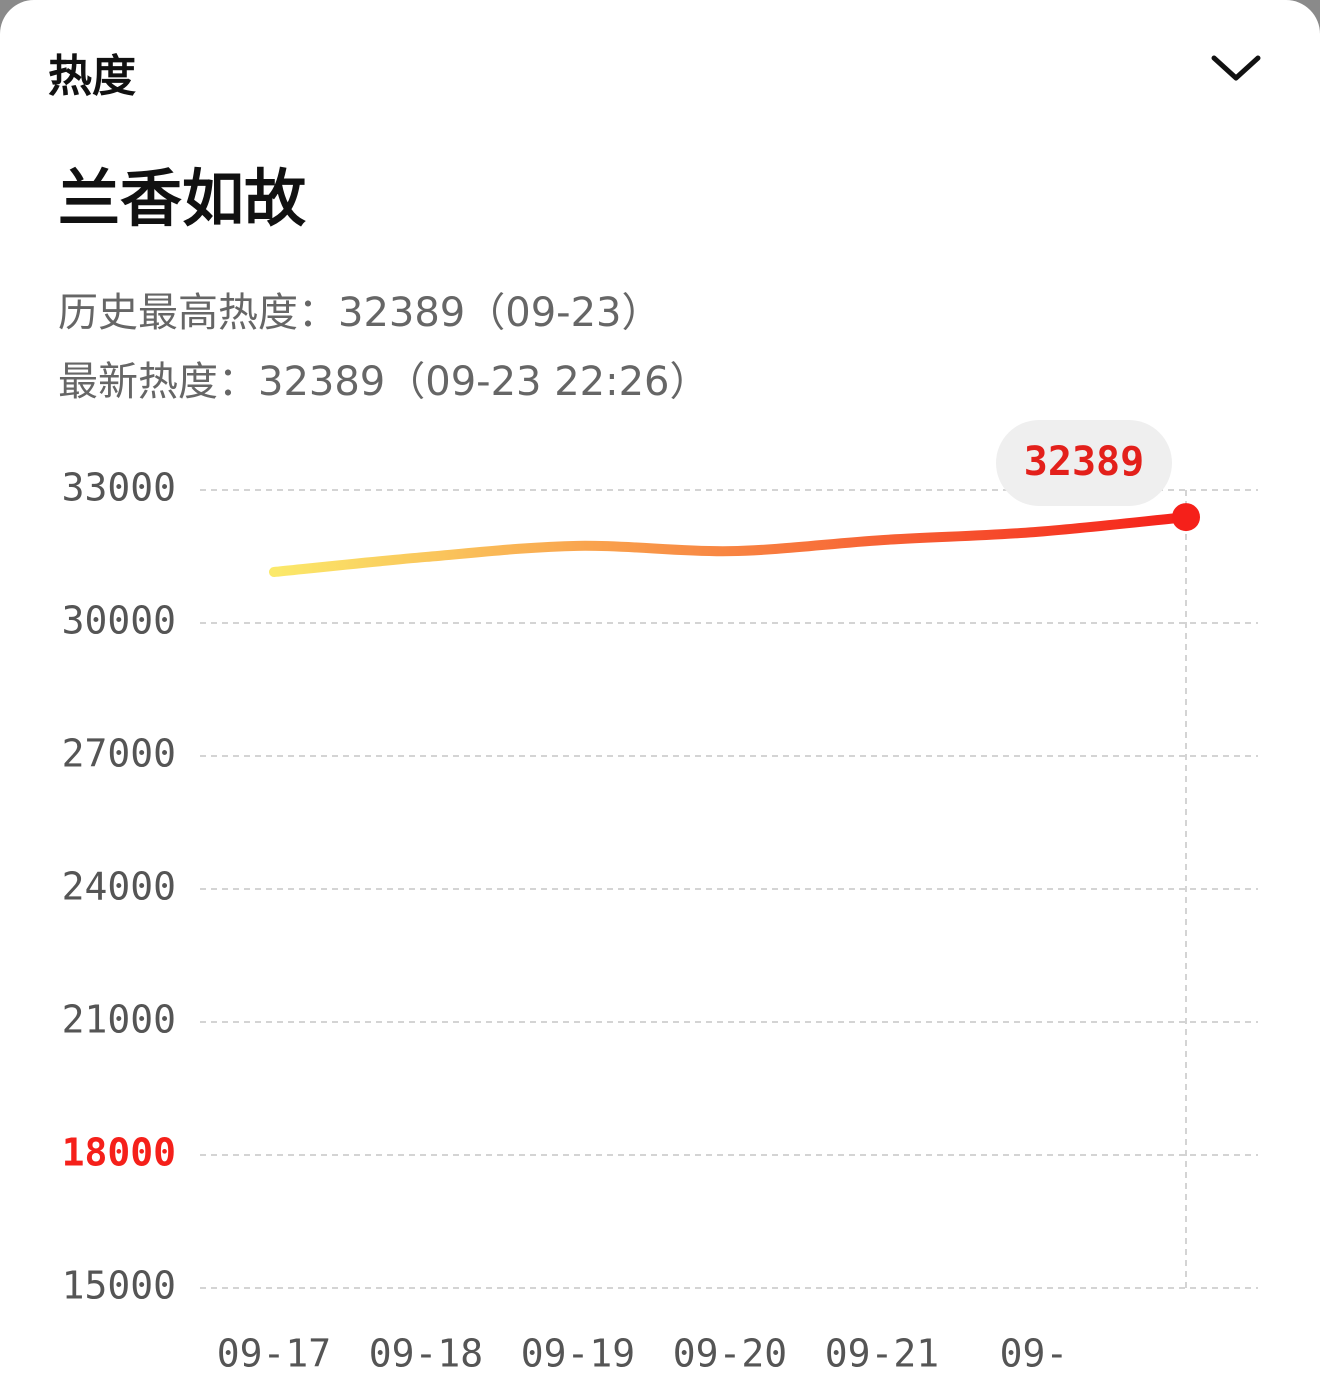 The image size is (1320, 1395). I want to click on value-label: 32389, so click(1084, 462).